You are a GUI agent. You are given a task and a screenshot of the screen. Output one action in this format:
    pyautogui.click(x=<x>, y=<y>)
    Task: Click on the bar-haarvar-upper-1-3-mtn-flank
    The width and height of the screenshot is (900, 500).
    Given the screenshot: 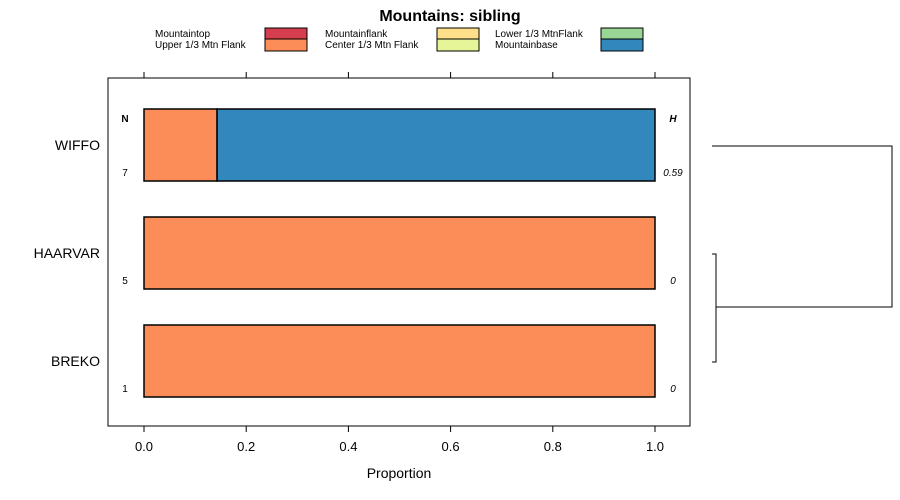 What is the action you would take?
    pyautogui.click(x=399, y=253)
    